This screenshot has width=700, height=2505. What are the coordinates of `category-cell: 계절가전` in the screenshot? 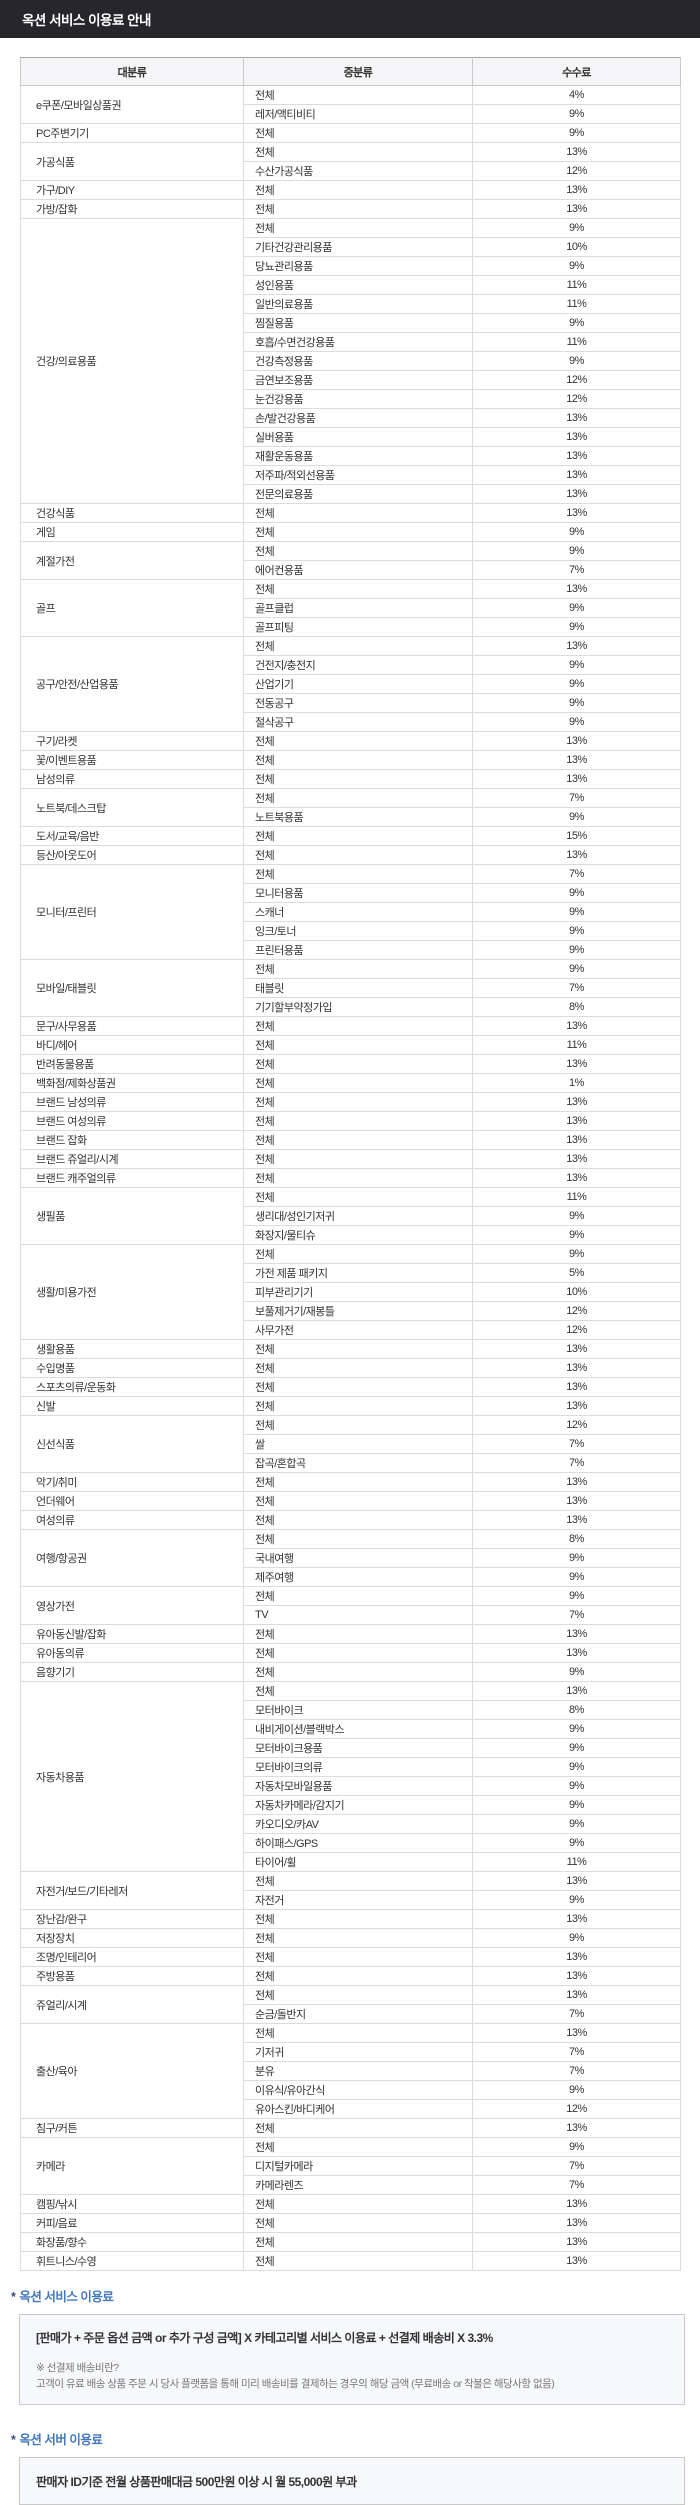 It's located at (132, 560).